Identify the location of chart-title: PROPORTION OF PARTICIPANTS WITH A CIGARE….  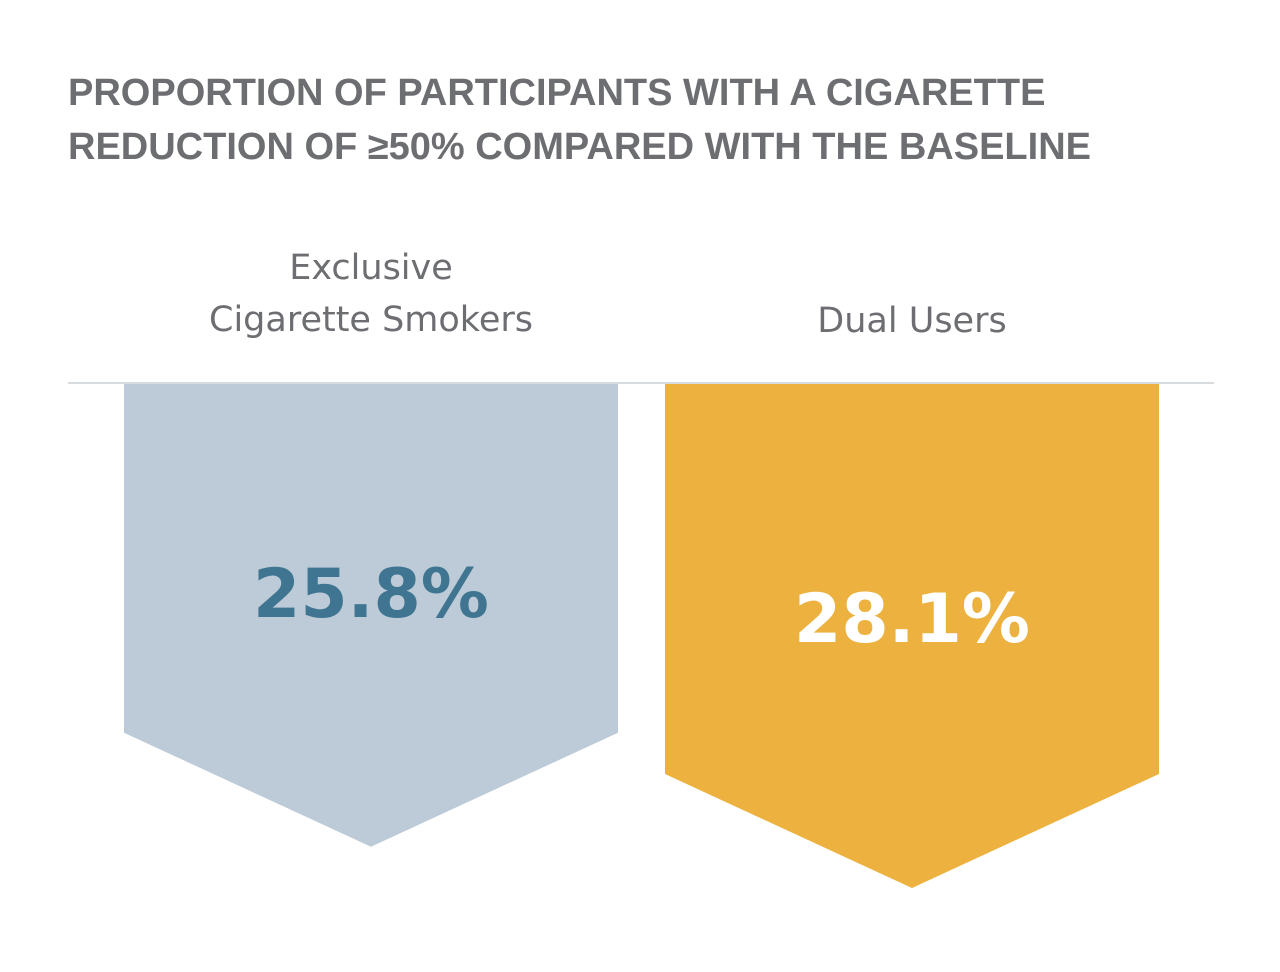
(648, 120).